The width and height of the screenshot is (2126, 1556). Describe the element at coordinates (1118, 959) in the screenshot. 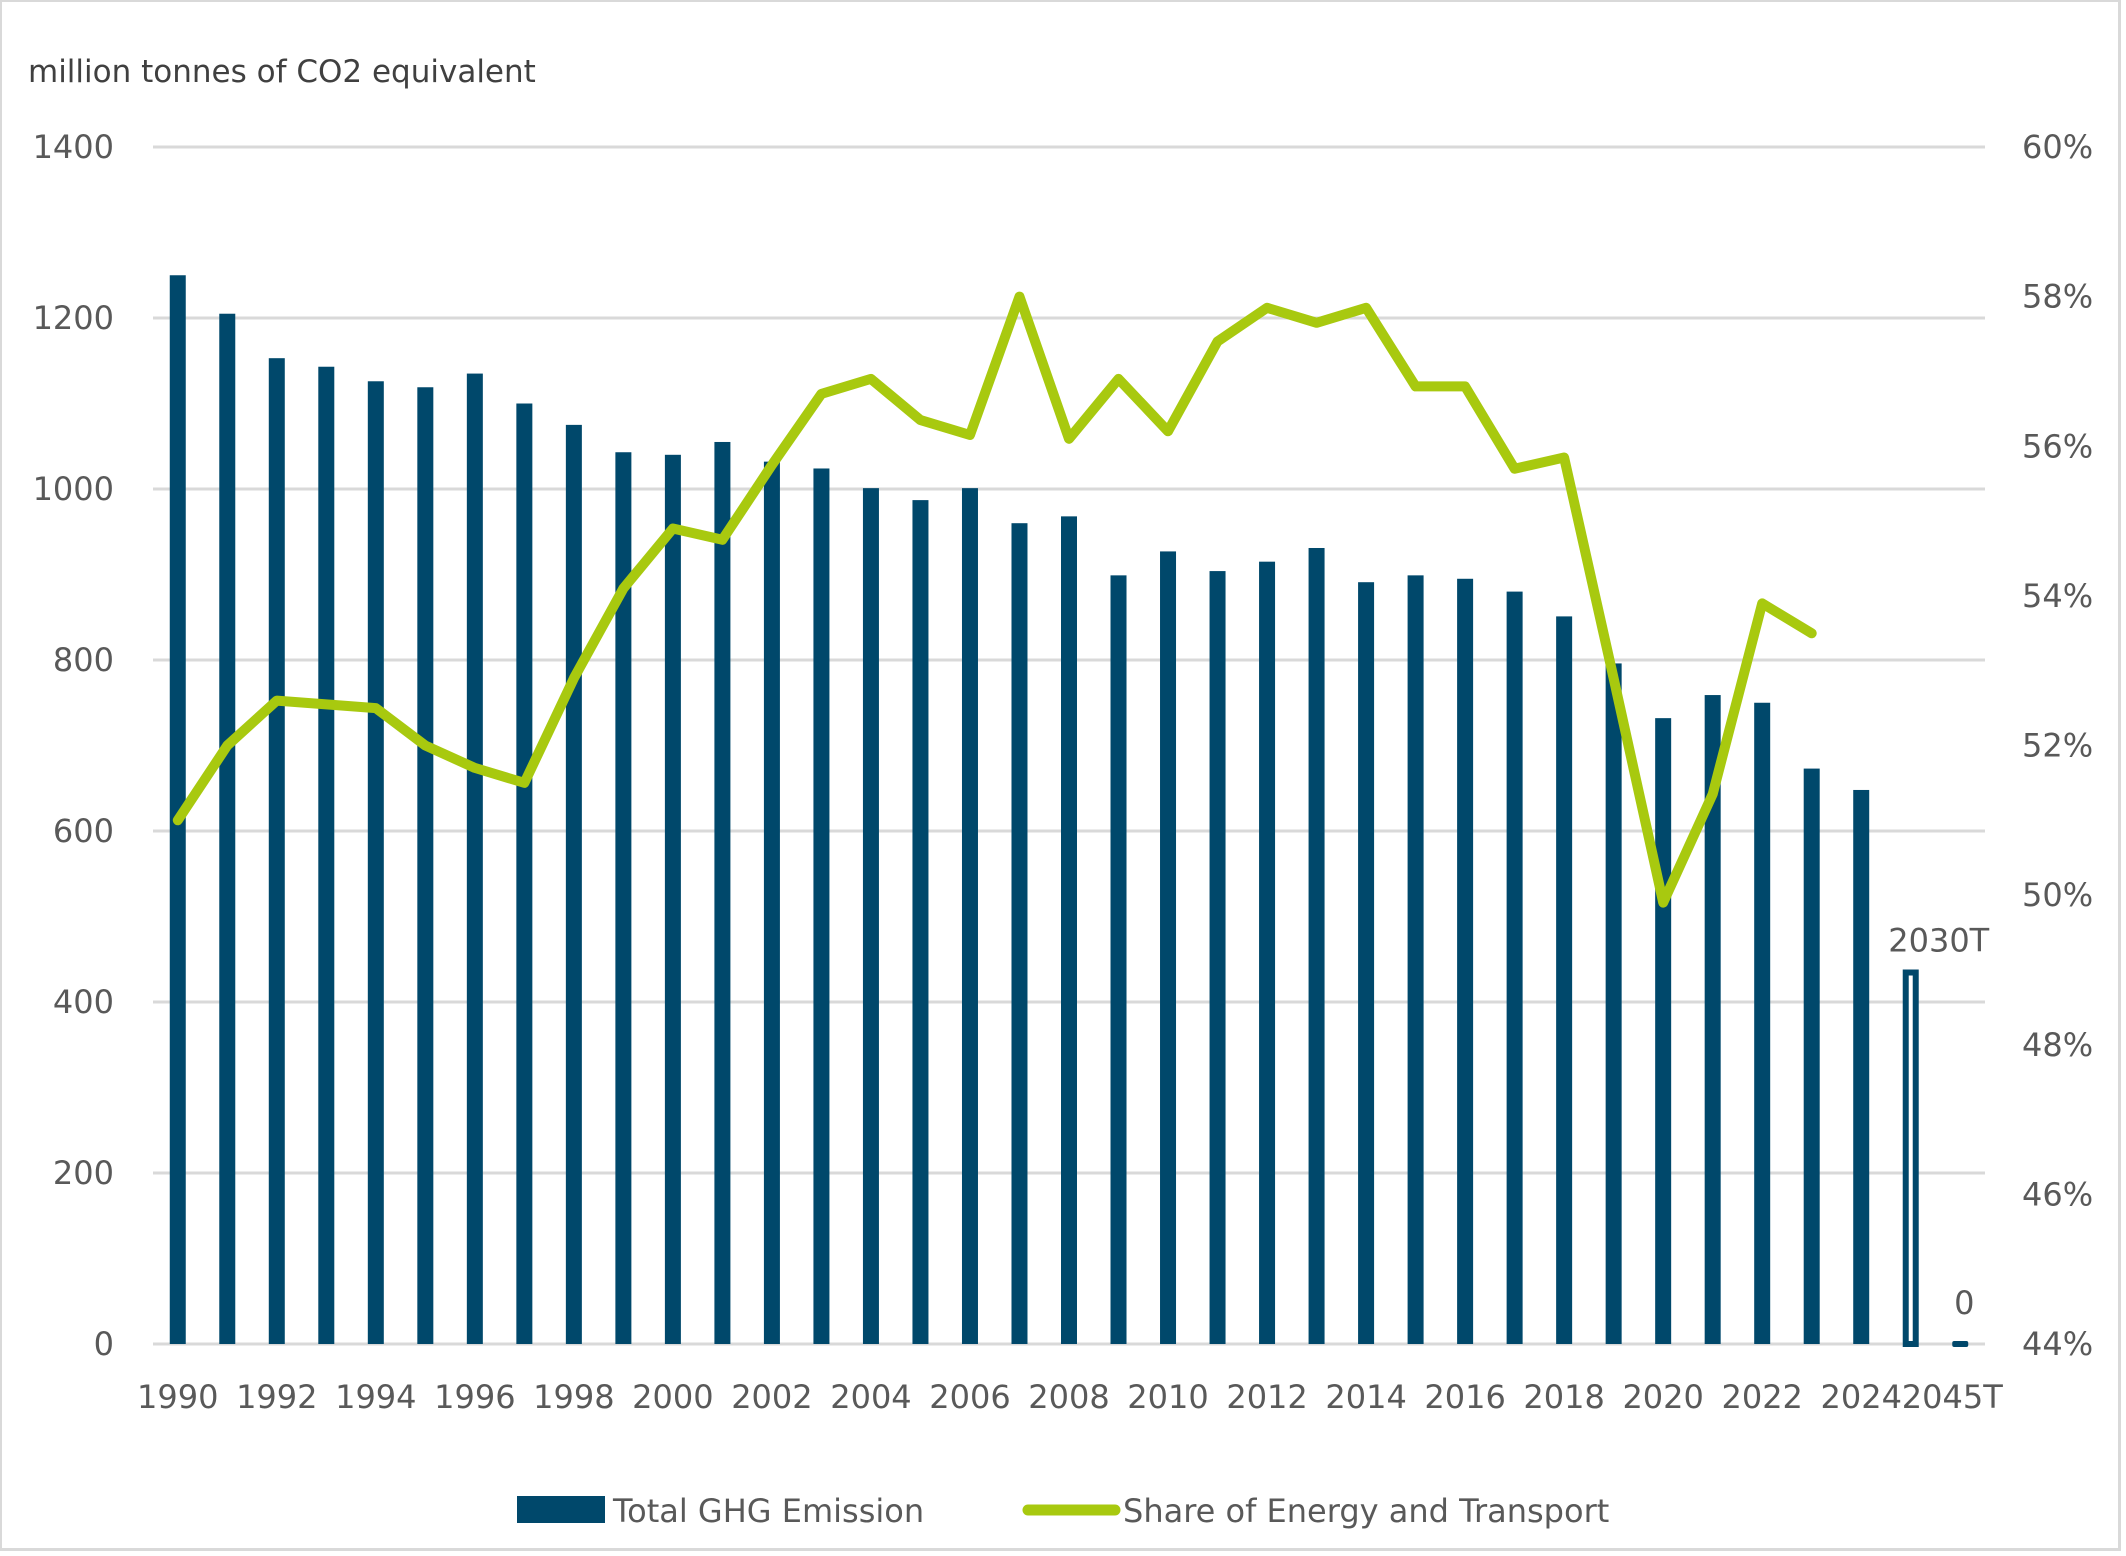

I see `bar-2009` at that location.